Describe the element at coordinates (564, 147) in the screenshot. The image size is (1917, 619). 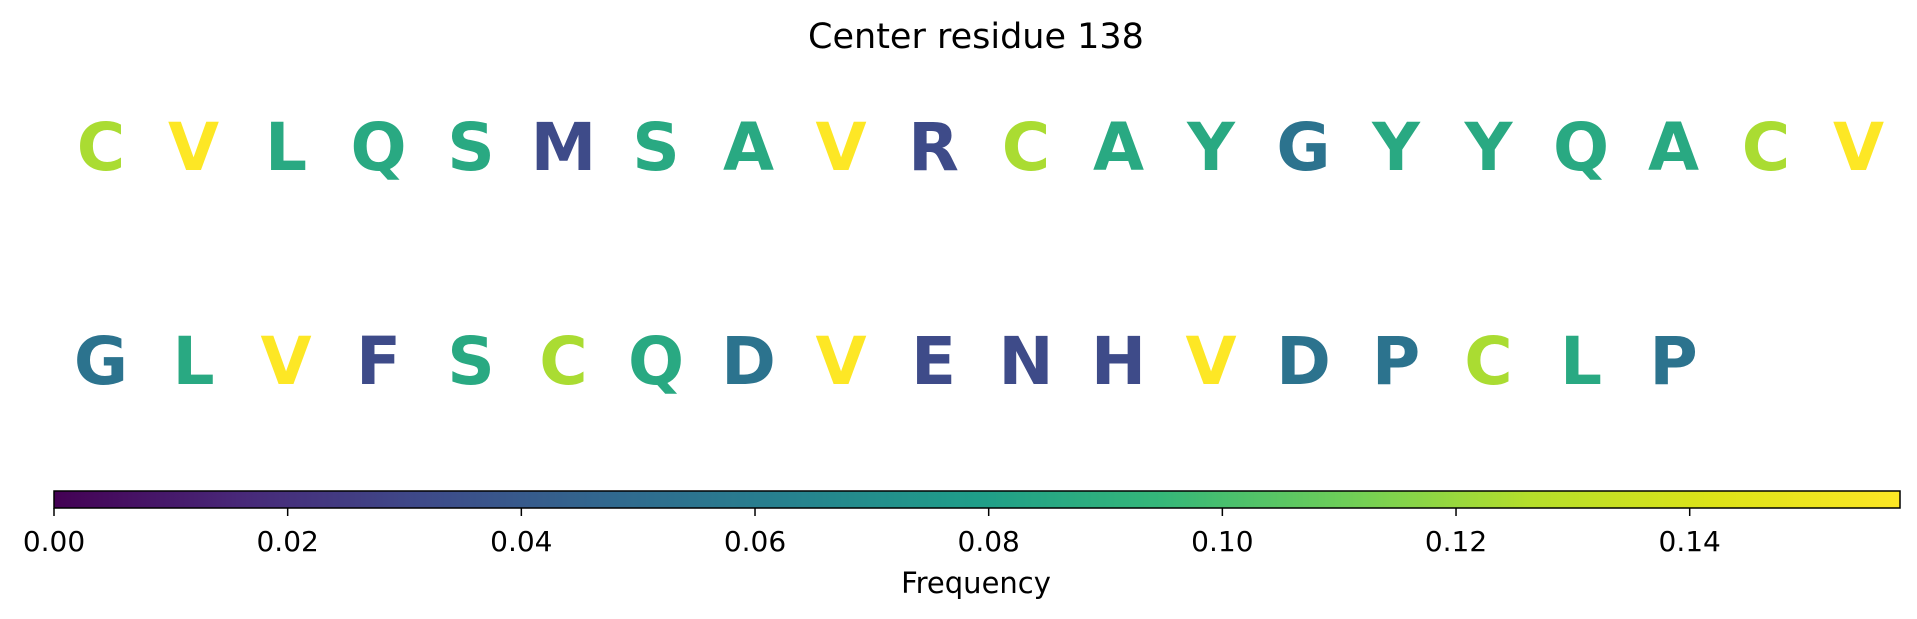
I see `residue-letter: M` at that location.